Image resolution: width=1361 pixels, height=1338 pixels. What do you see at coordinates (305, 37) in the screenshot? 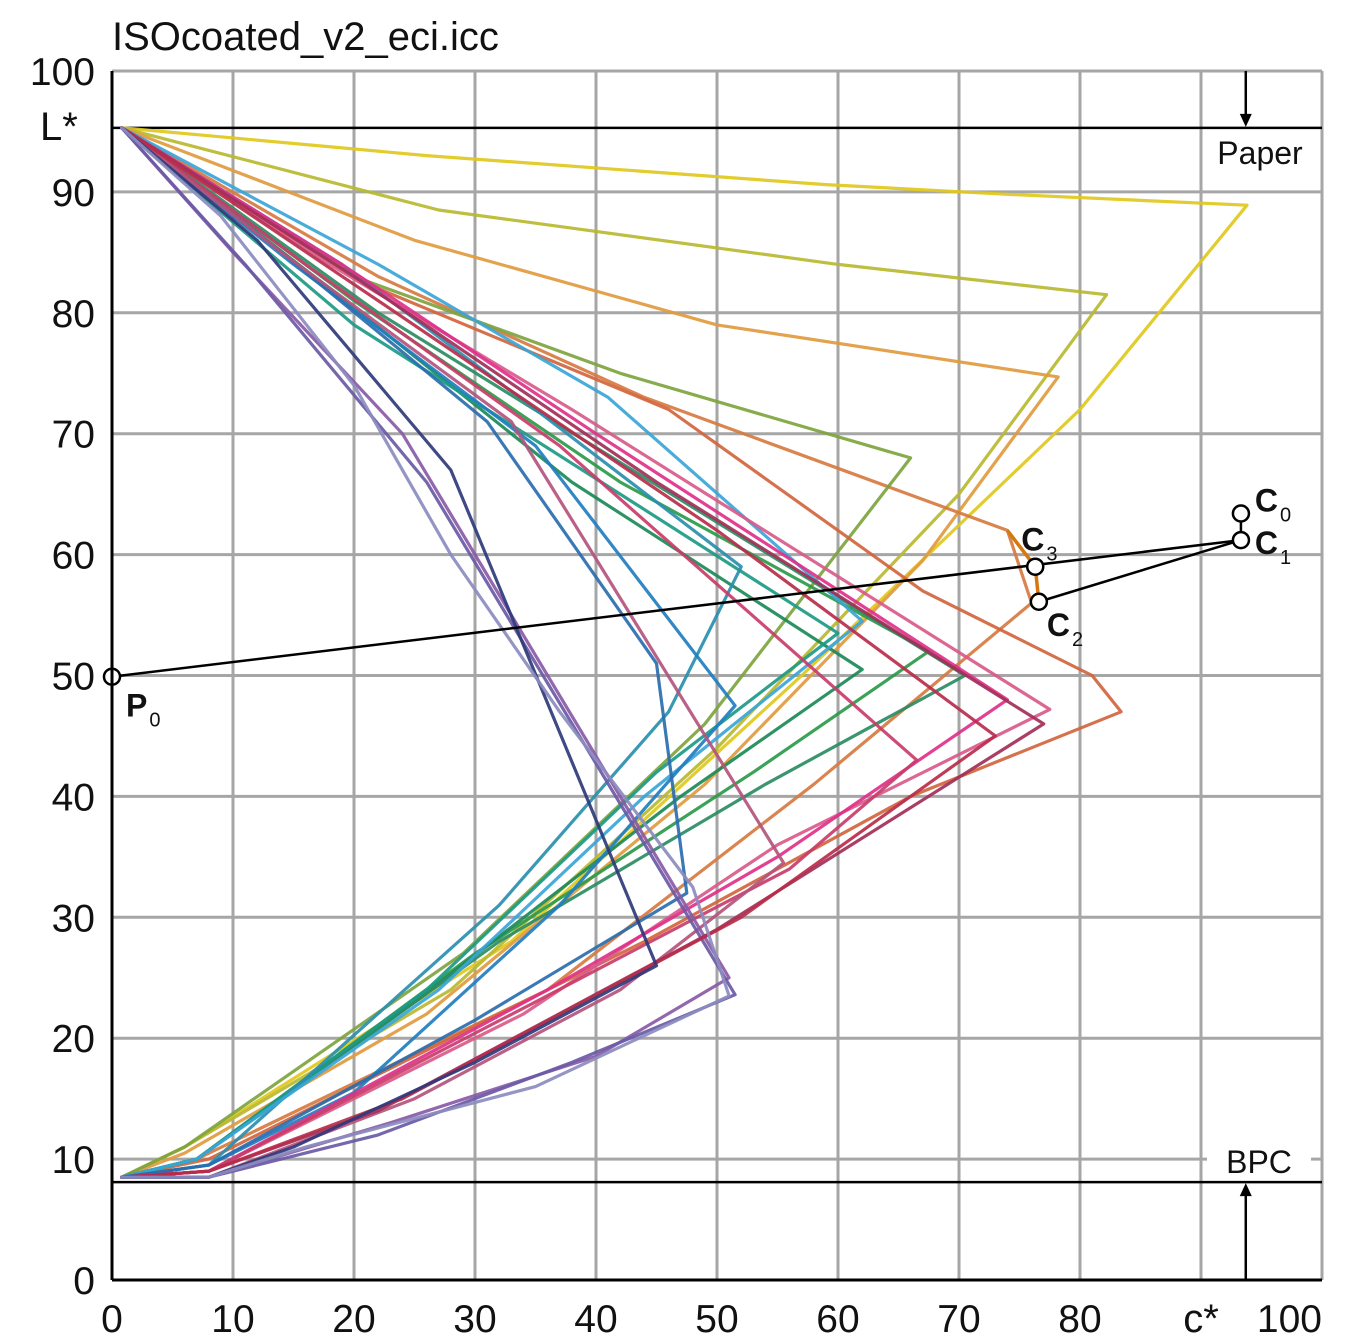
I see `chart-title: ISOcoated_v2_eci.icc` at bounding box center [305, 37].